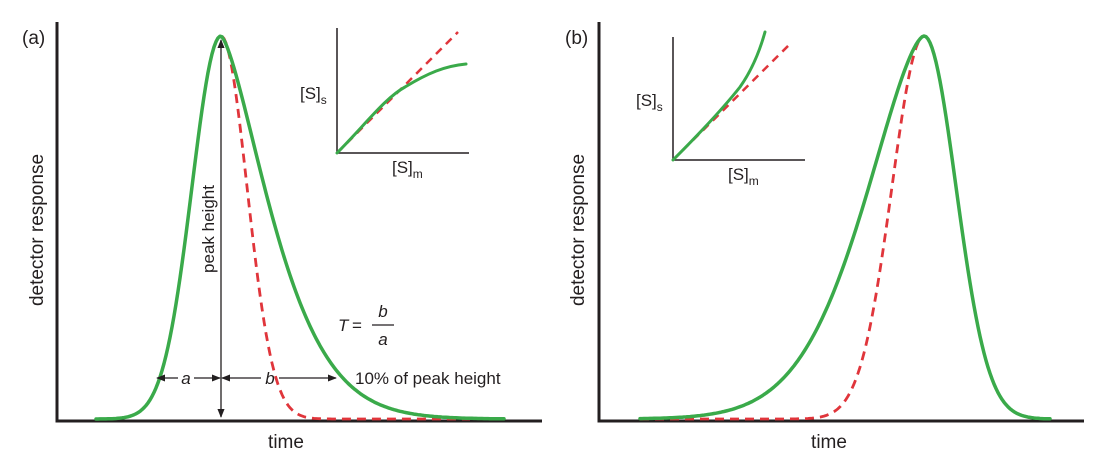  I want to click on a-width-label: a, so click(185, 378).